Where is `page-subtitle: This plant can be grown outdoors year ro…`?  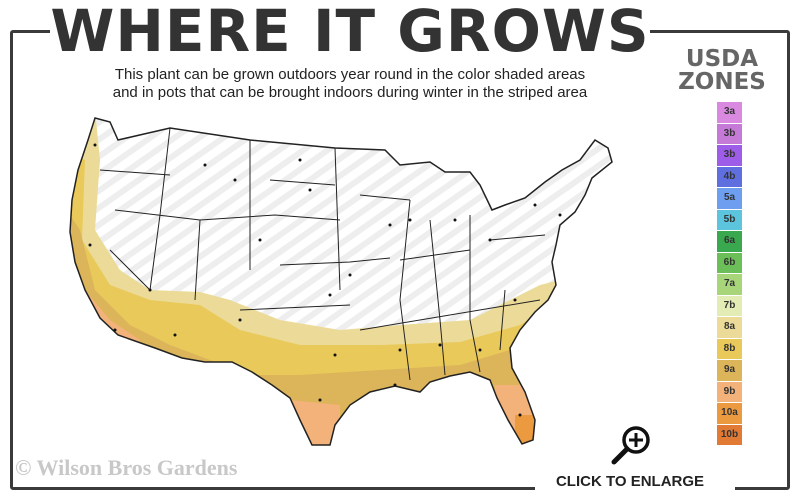 page-subtitle: This plant can be grown outdoors year ro… is located at coordinates (350, 84).